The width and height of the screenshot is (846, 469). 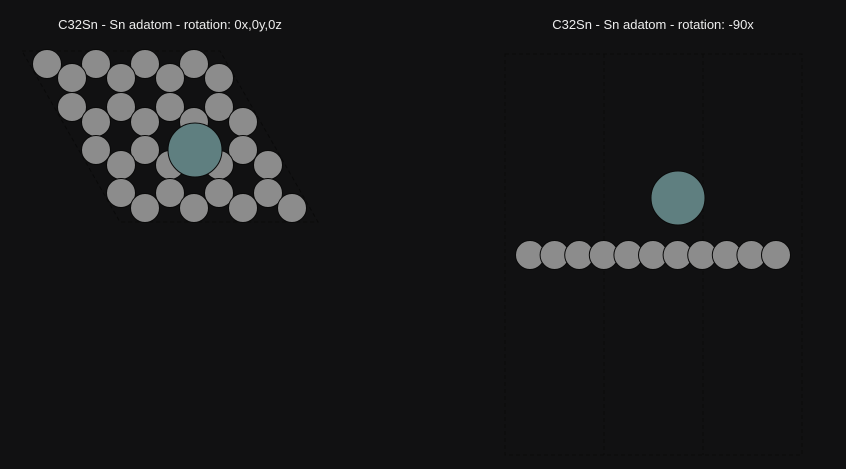 What do you see at coordinates (653, 24) in the screenshot?
I see `panel-title-side-view: C32Sn - Sn adatom - rotation: -90x` at bounding box center [653, 24].